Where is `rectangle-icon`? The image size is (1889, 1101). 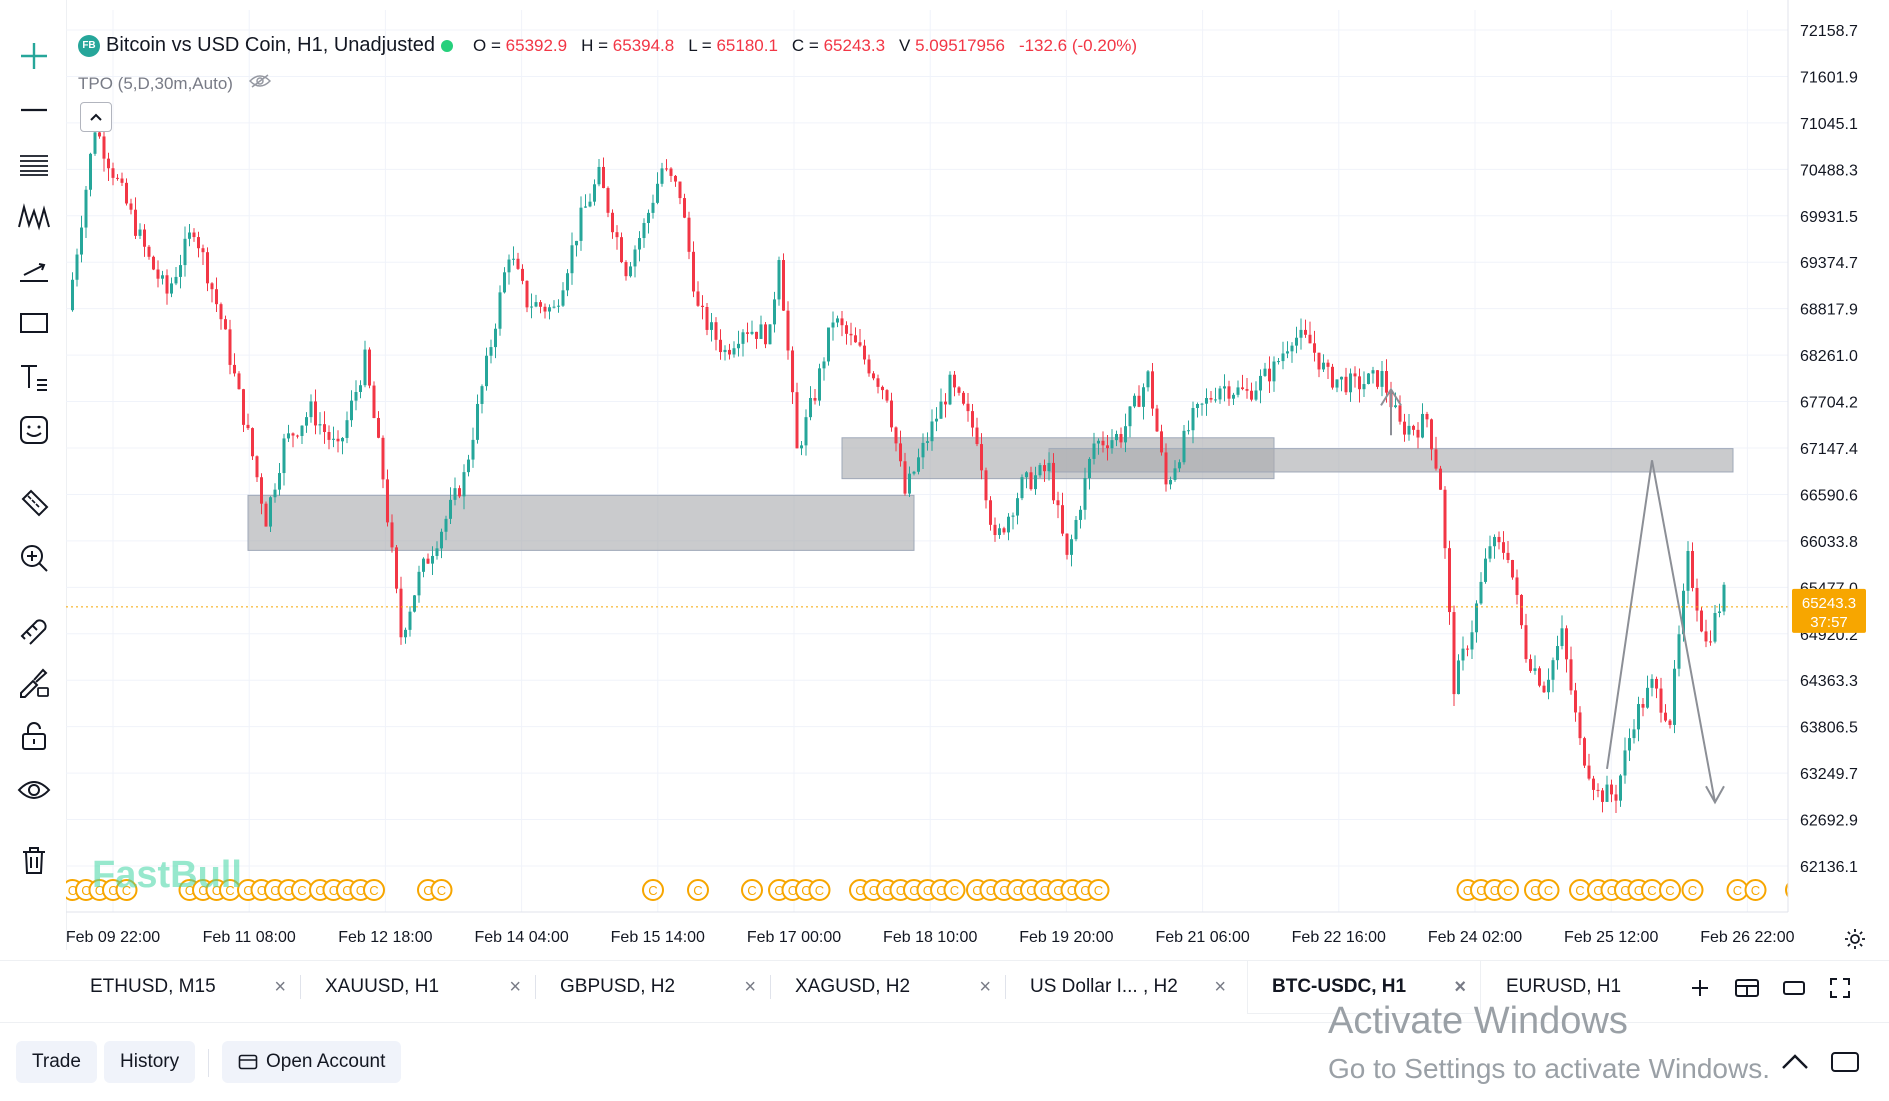
rectangle-icon is located at coordinates (34, 323).